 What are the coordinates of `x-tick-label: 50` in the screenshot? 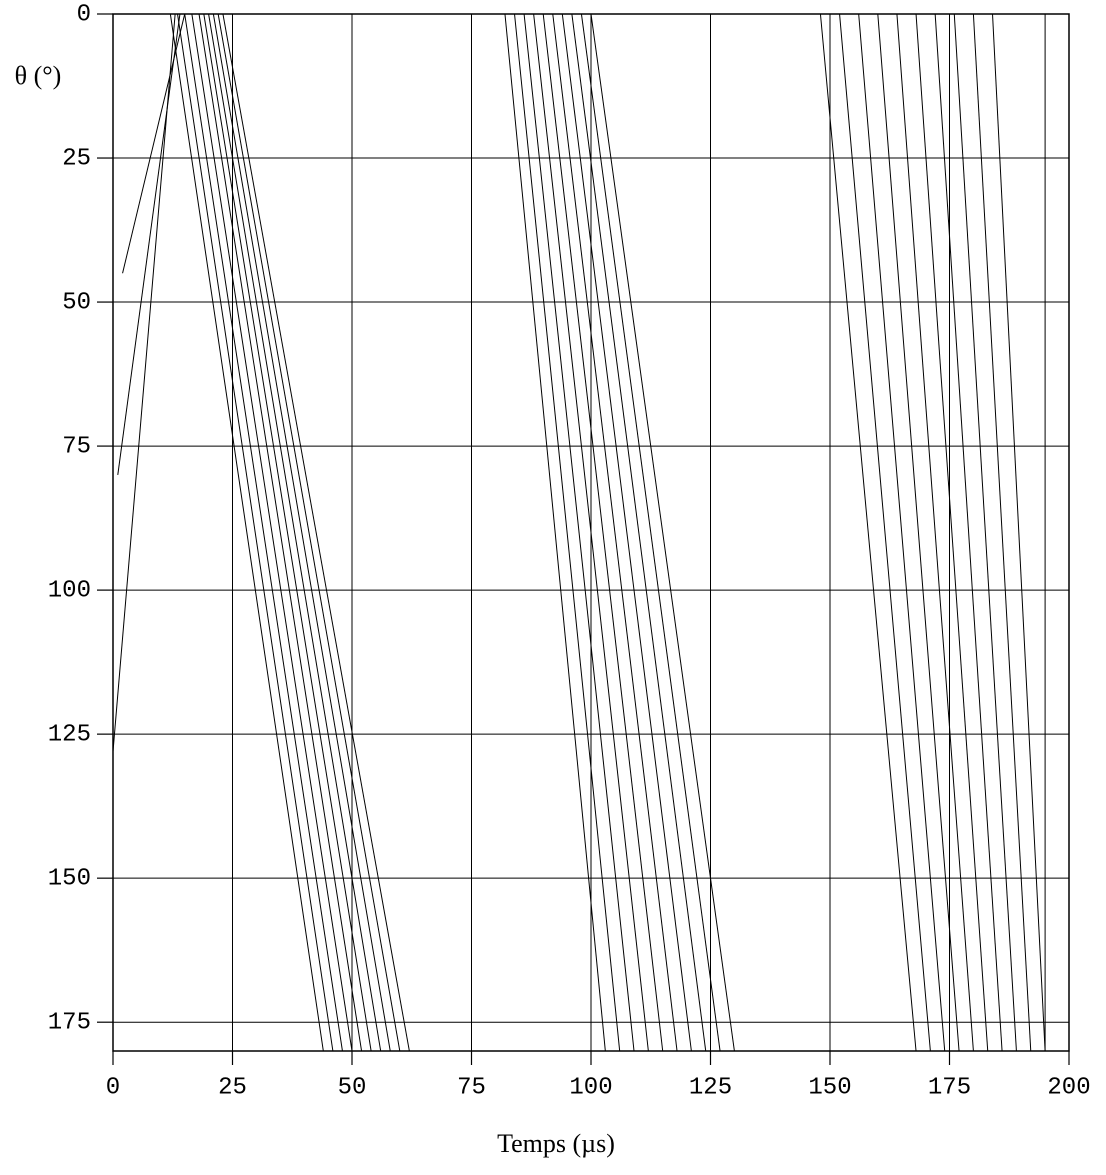 It's located at (352, 1087).